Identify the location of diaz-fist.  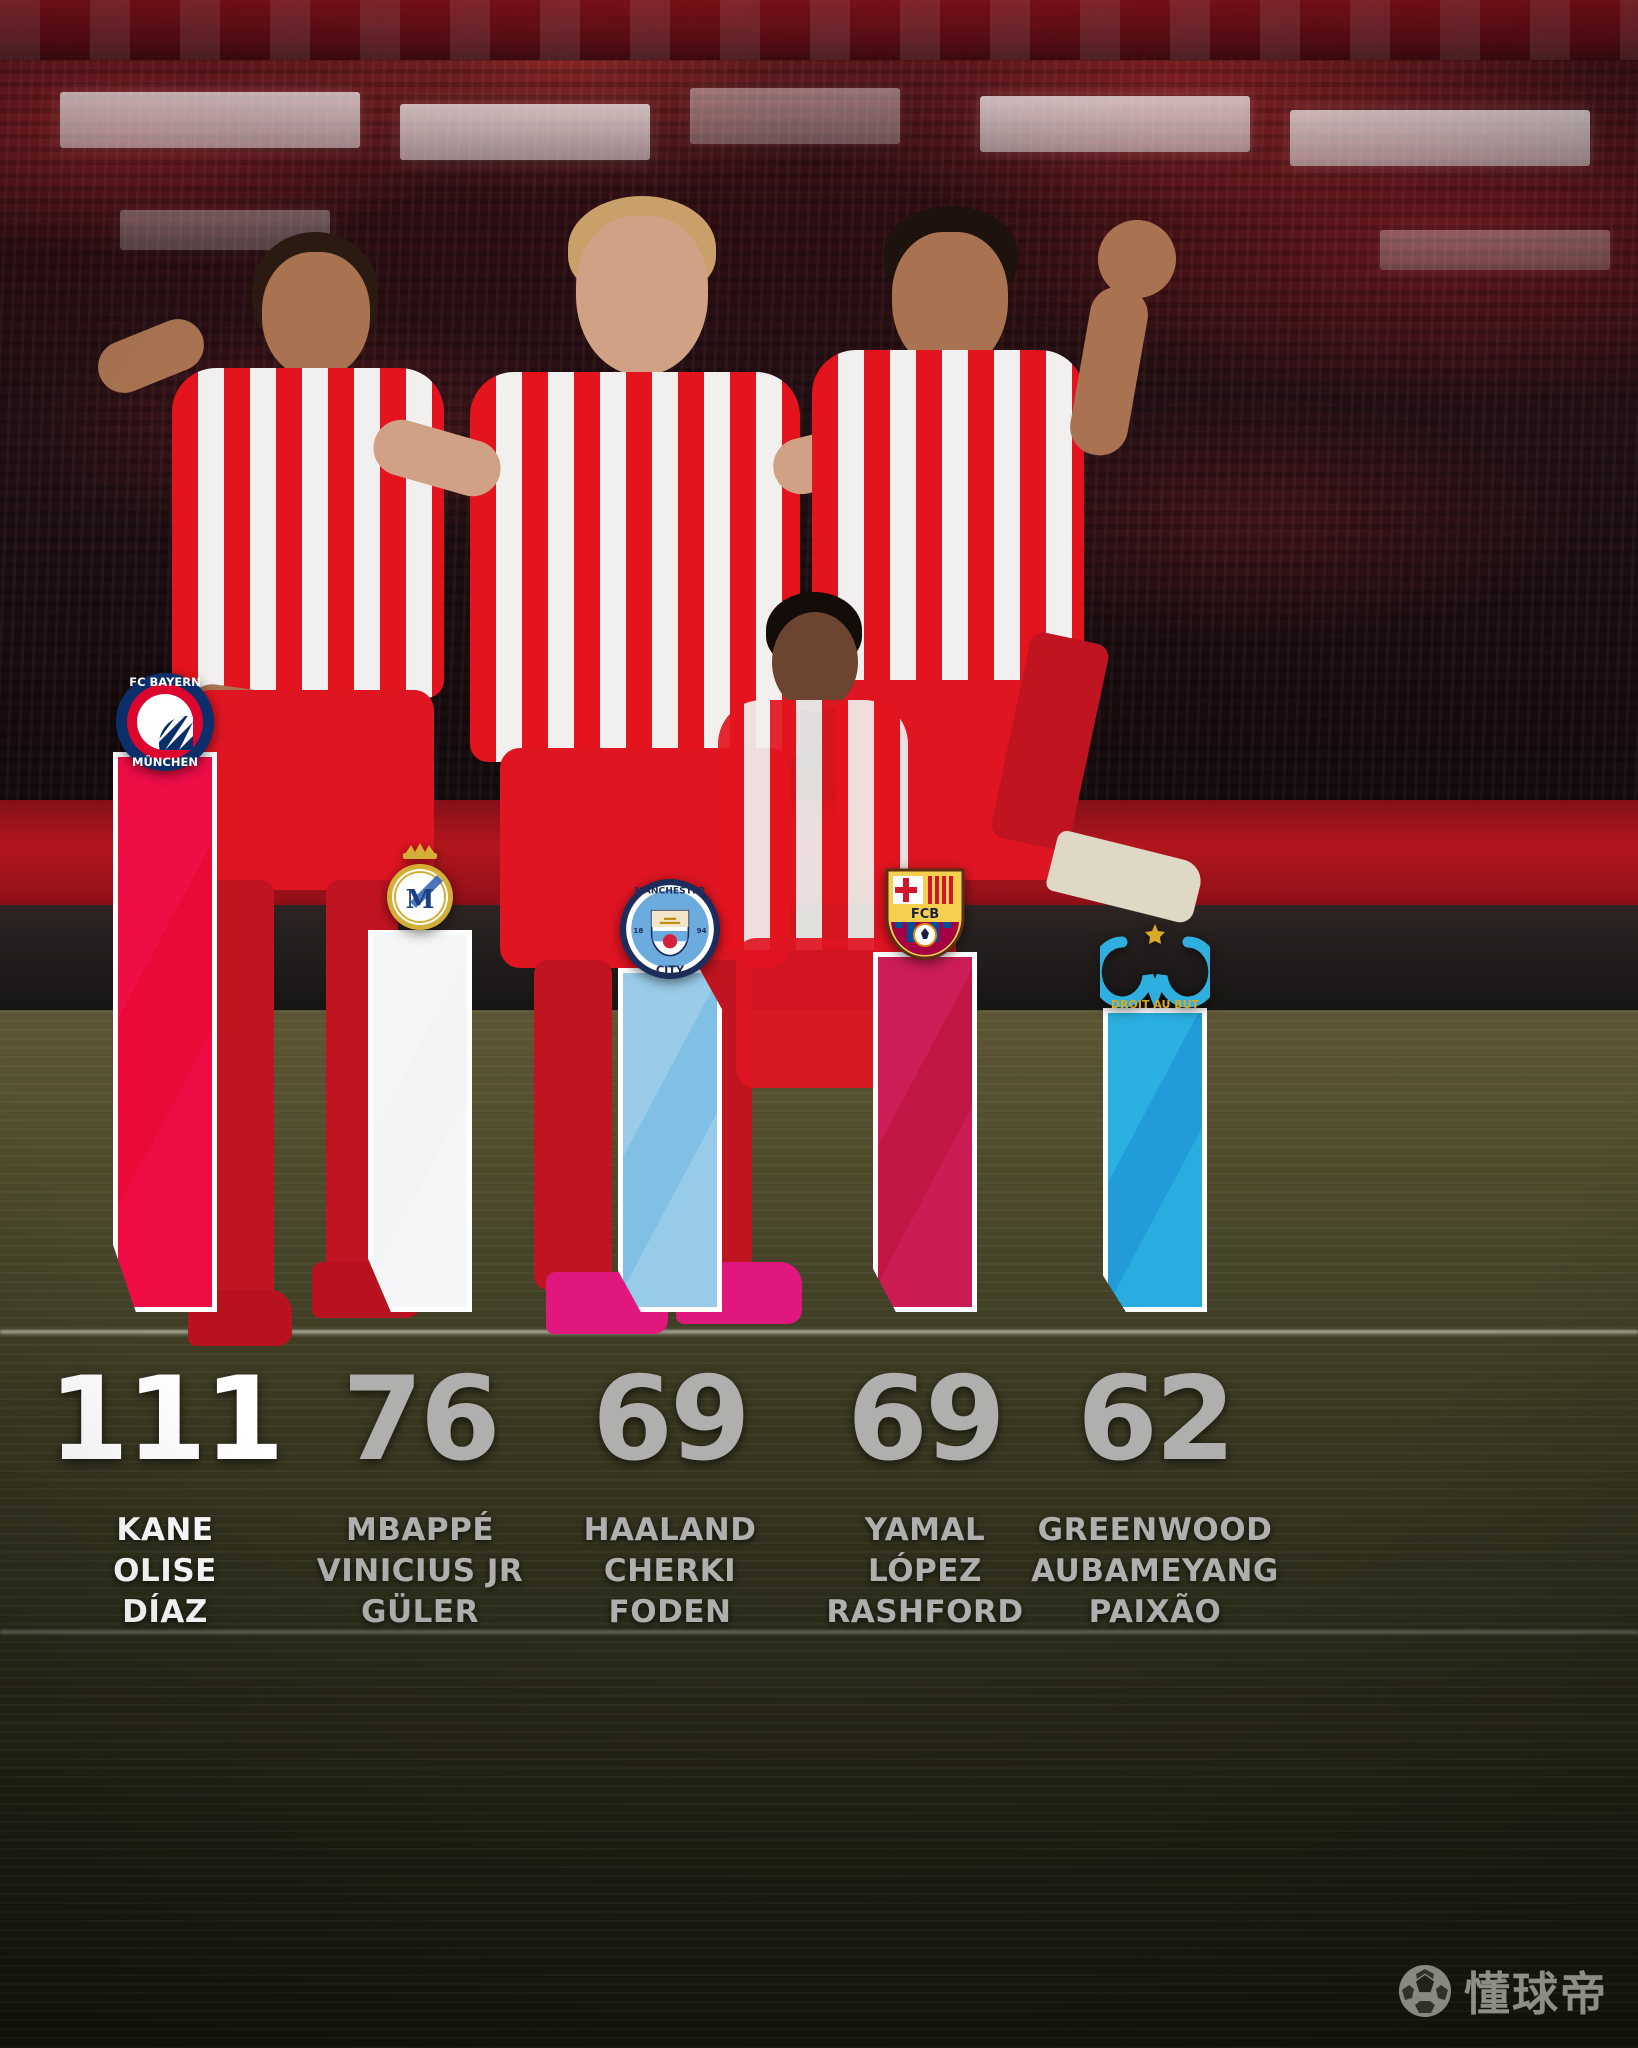
(1137, 259).